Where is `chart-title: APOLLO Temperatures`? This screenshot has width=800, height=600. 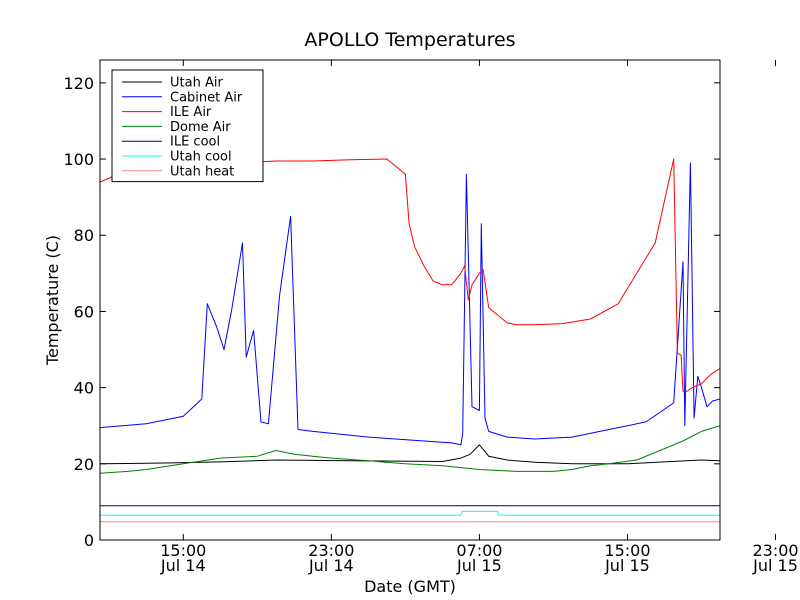
chart-title: APOLLO Temperatures is located at coordinates (409, 40).